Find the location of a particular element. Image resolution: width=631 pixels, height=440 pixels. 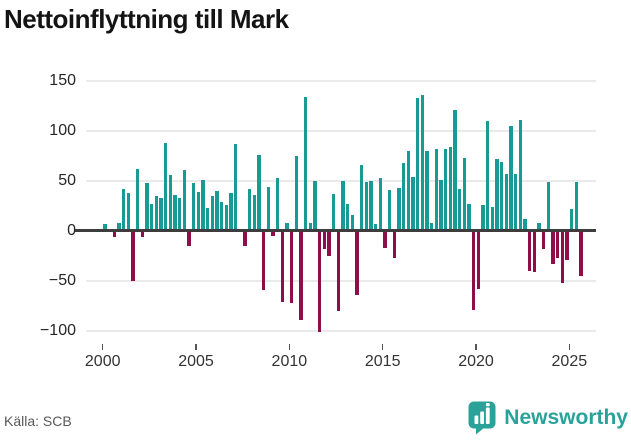

y-axis-label: 0 is located at coordinates (71, 230).